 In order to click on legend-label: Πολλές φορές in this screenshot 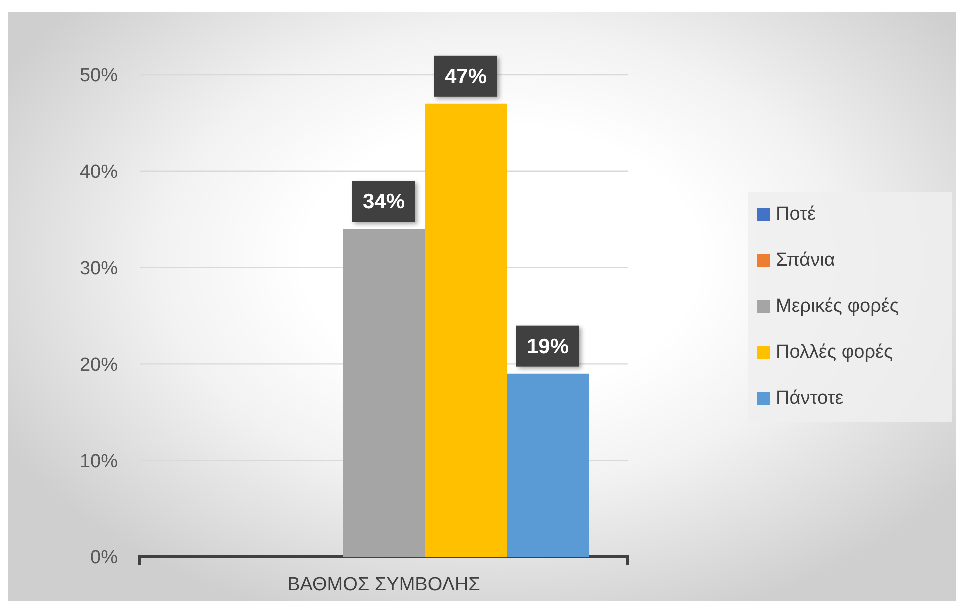, I will do `click(835, 353)`.